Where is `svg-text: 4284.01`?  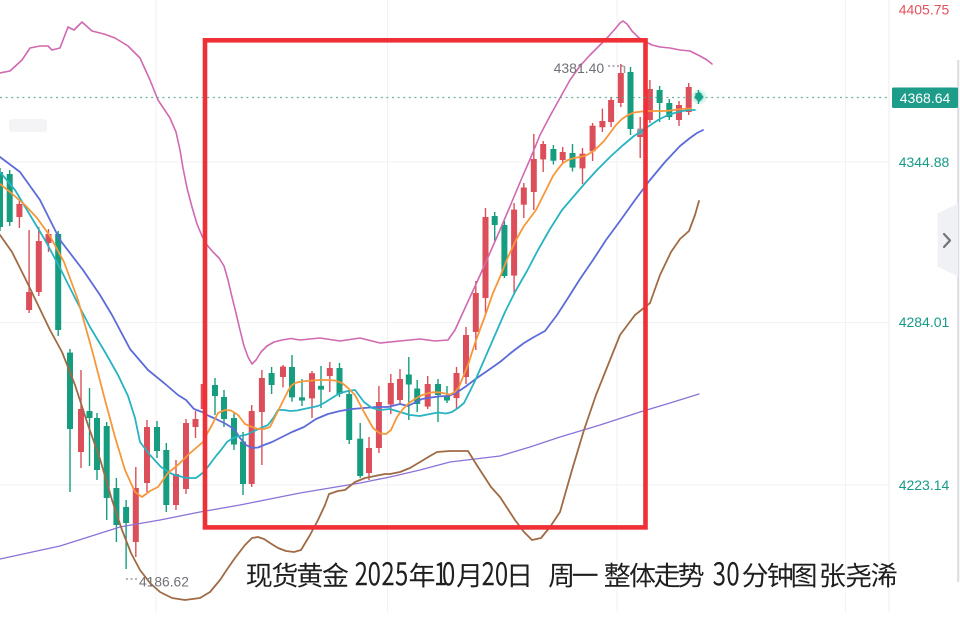
svg-text: 4284.01 is located at coordinates (924, 322).